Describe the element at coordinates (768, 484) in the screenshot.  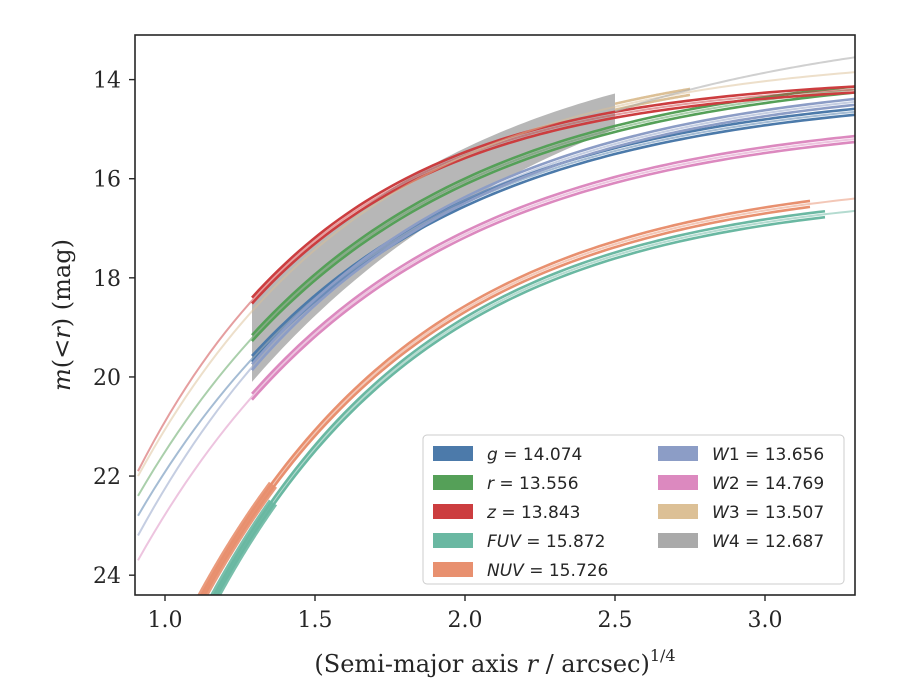
I see `legend-label-w2: W2 = 14.769` at that location.